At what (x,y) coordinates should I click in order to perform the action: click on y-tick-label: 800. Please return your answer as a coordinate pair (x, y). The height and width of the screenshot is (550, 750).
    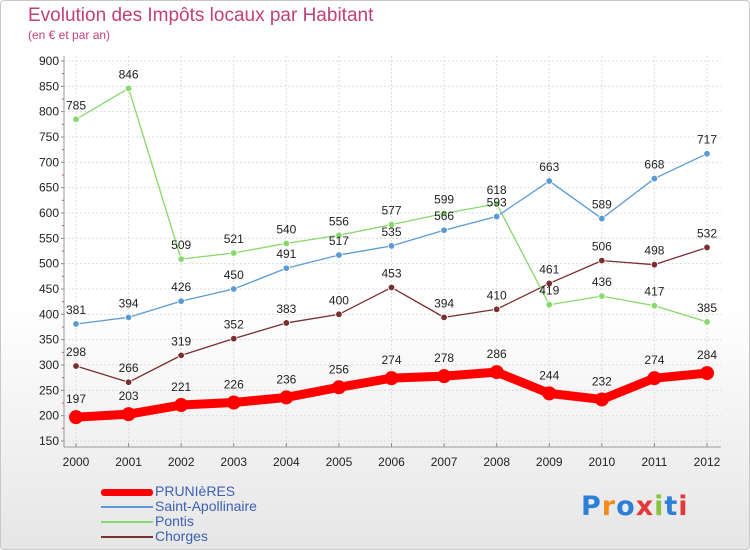
    Looking at the image, I should click on (49, 112).